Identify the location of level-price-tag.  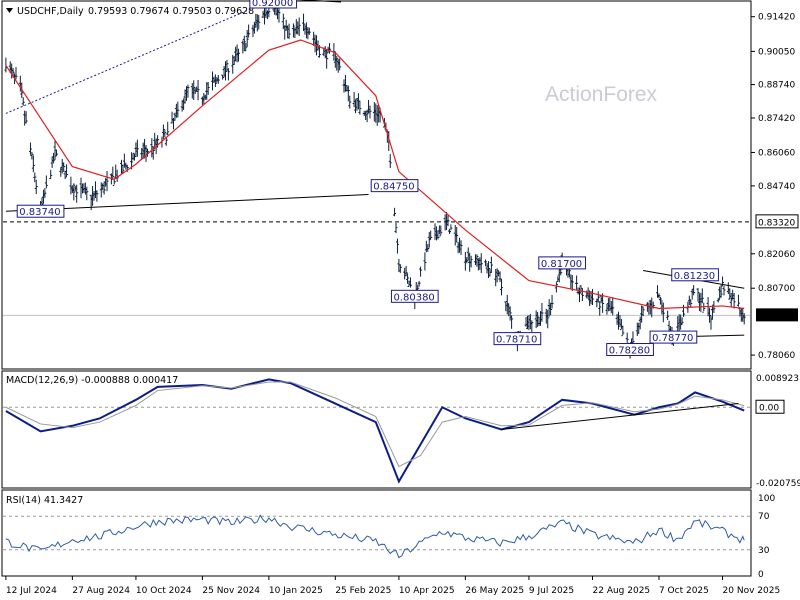
(777, 221).